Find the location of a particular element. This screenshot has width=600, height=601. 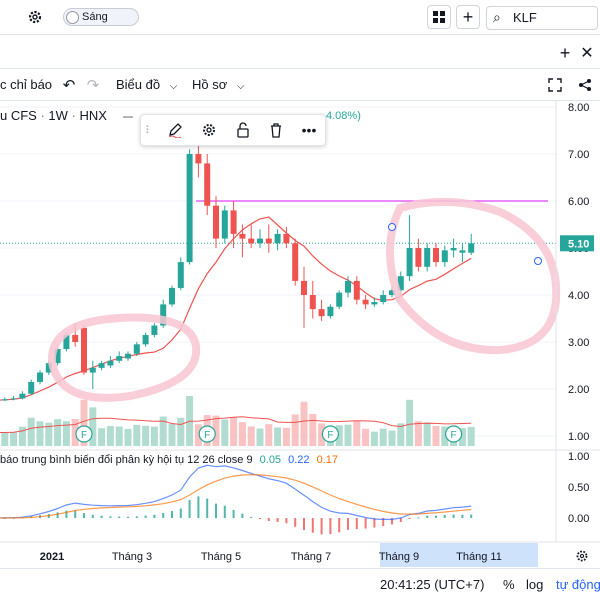

legend-interval: 1W is located at coordinates (58, 115).